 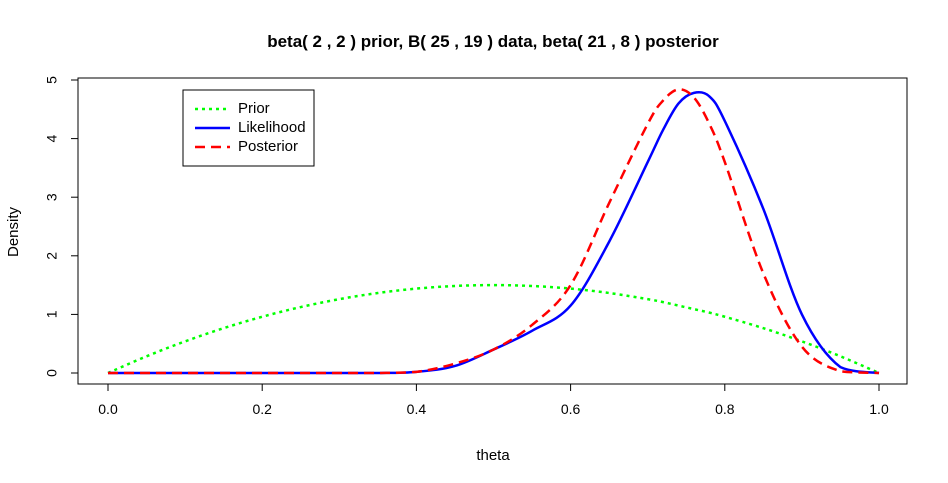 I want to click on legend-label-likelihood: Likelihood, so click(x=272, y=127).